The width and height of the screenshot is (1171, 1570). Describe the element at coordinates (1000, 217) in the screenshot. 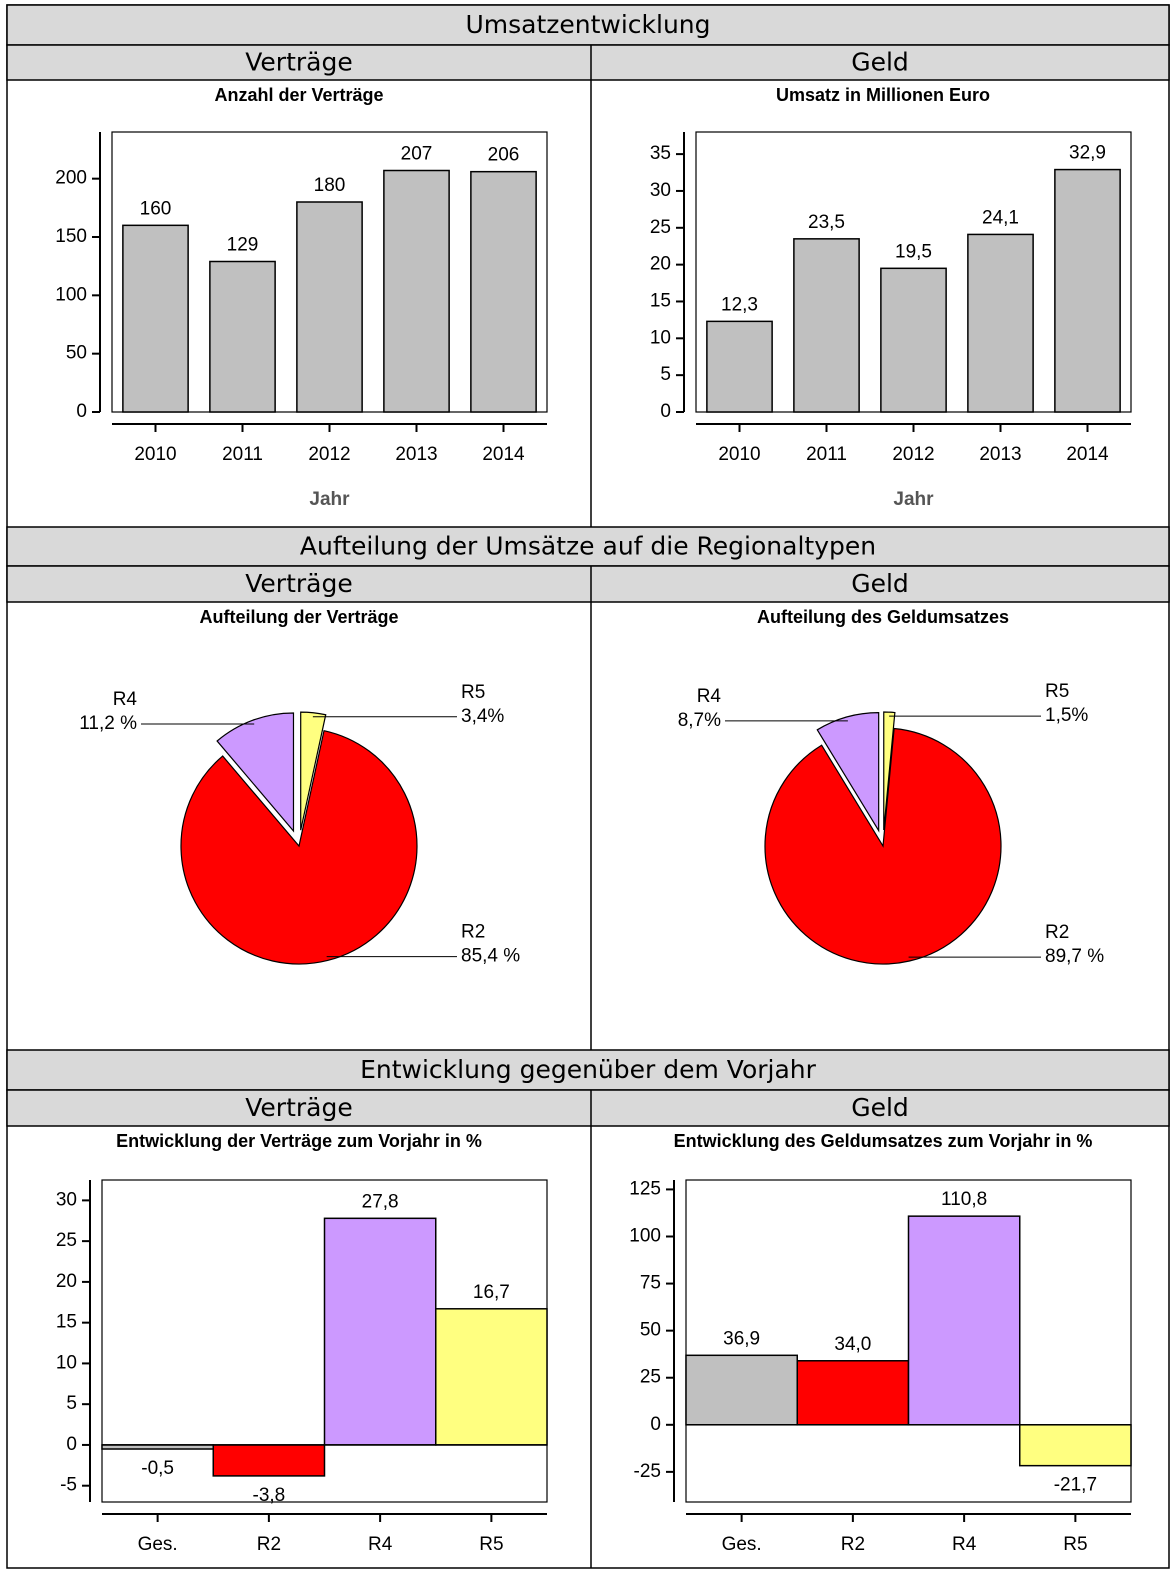

I see `value-label: 24,1` at that location.